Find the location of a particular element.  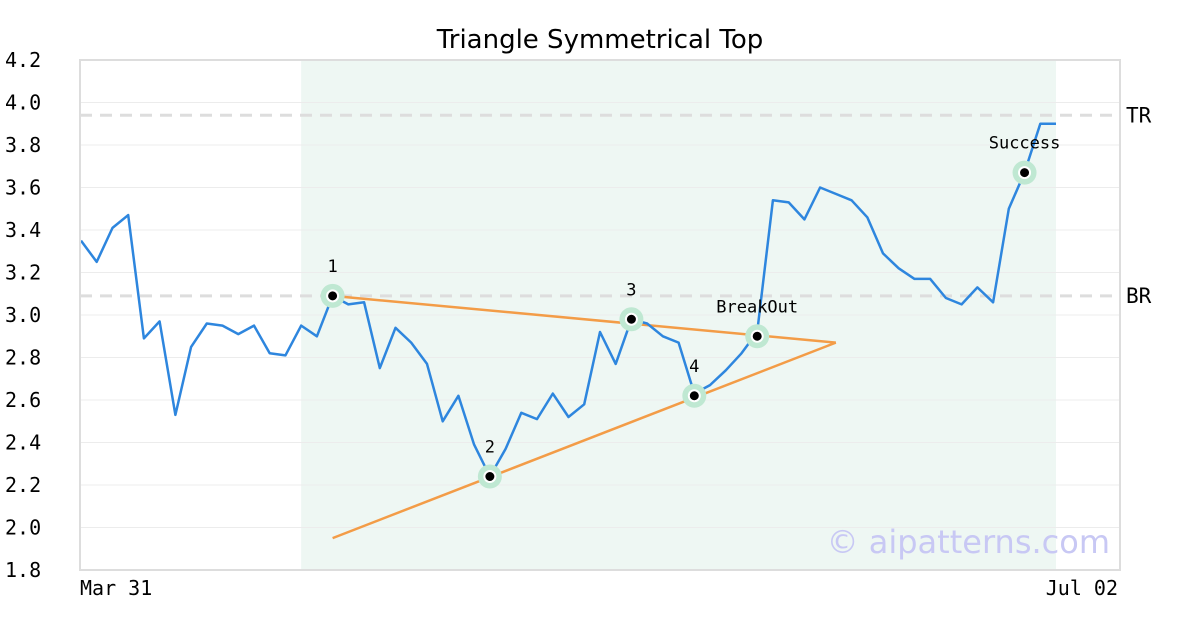

y-tick-label: 2.6 is located at coordinates (23, 400).